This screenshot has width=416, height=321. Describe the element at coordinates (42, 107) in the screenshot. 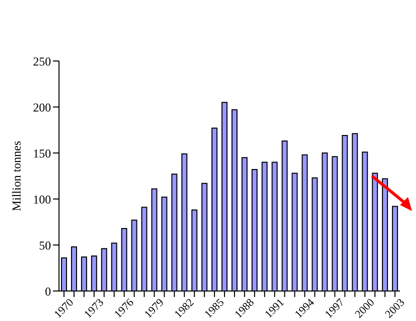

I see `y-tick-label: 200` at that location.